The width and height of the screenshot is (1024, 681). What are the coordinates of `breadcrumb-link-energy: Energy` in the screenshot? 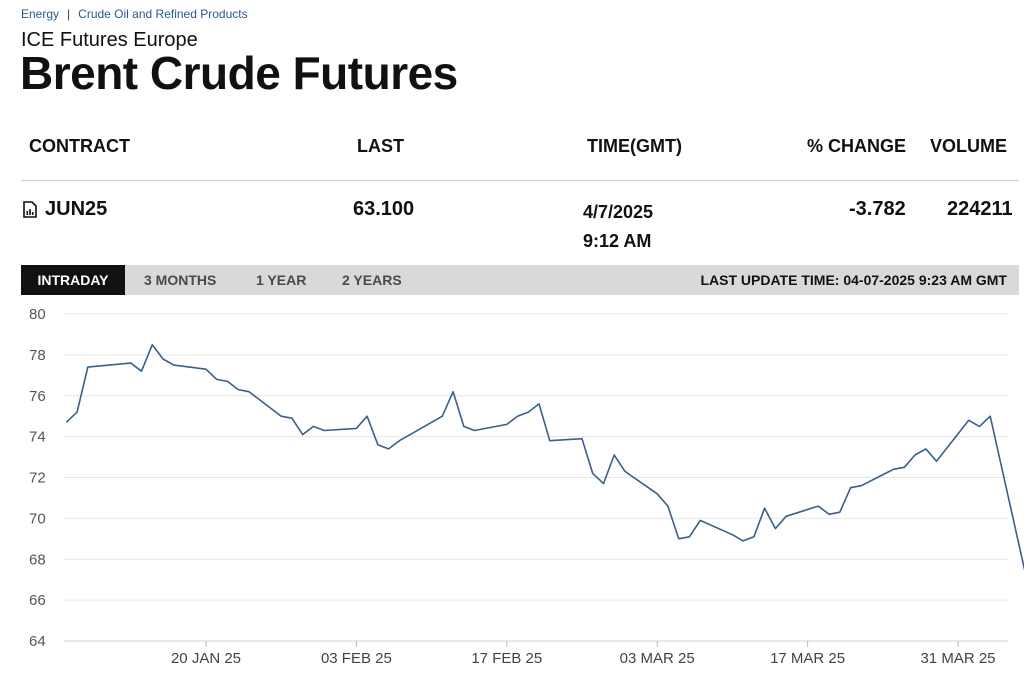 It's located at (40, 14).